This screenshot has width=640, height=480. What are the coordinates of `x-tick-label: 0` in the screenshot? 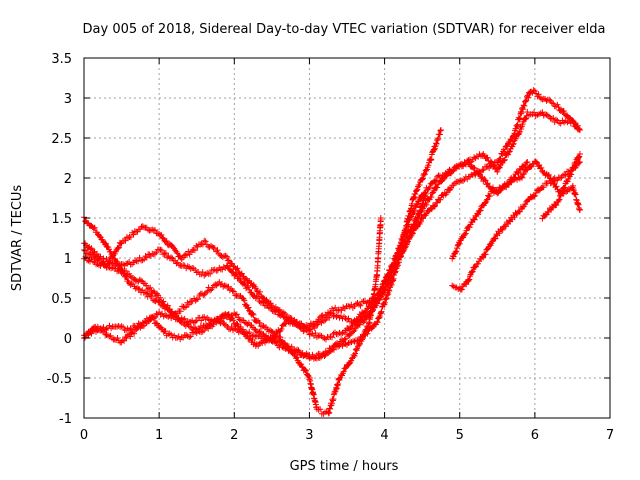 It's located at (84, 435).